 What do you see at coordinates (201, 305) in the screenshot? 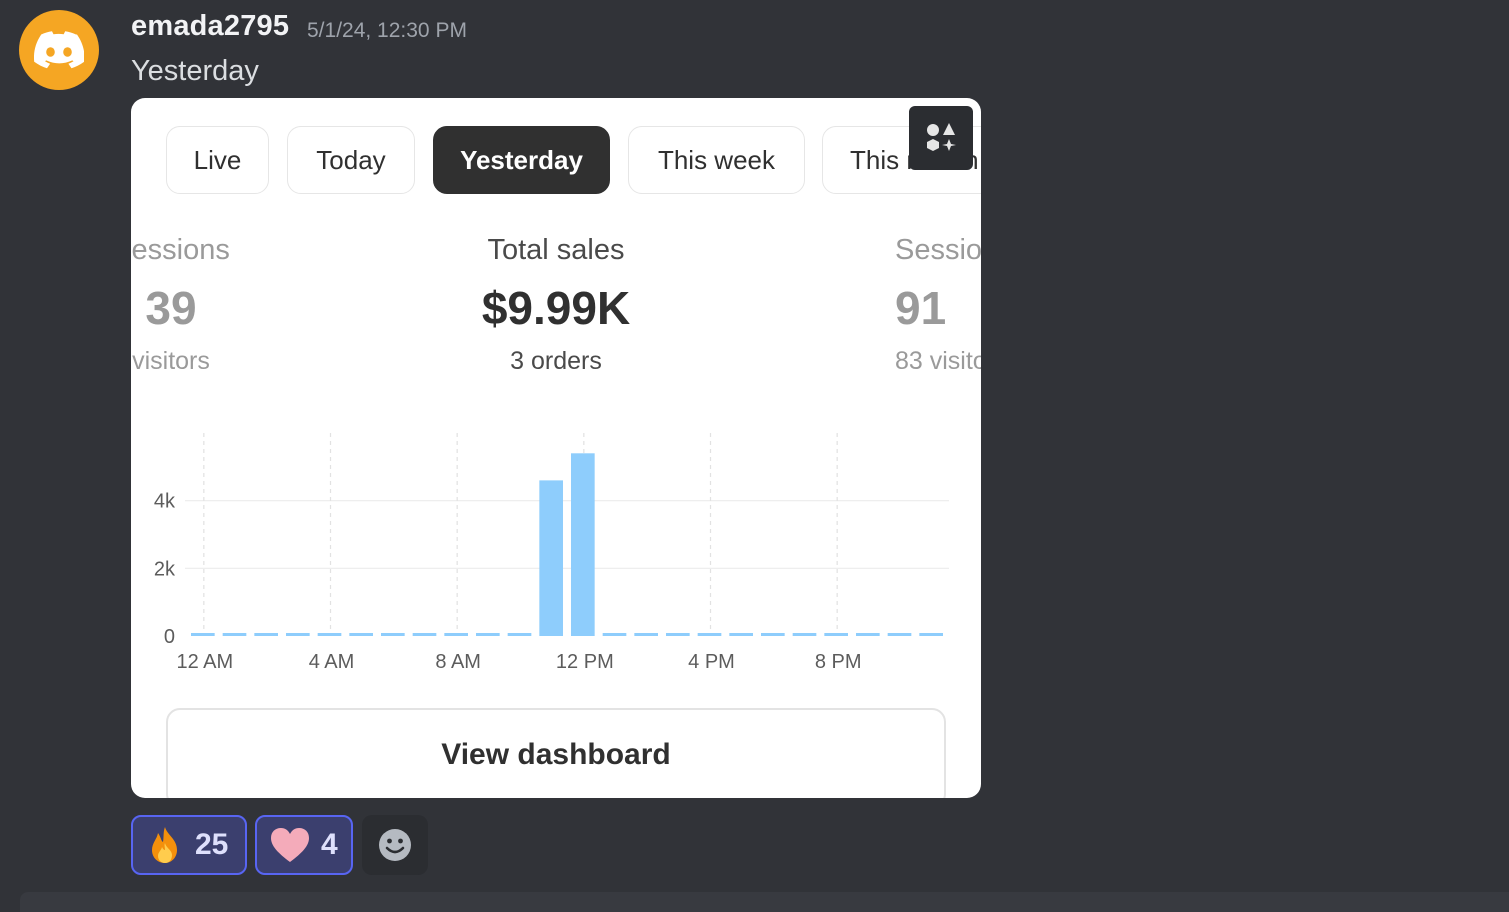
I see `metric-left: Sessions 39 visitors` at bounding box center [201, 305].